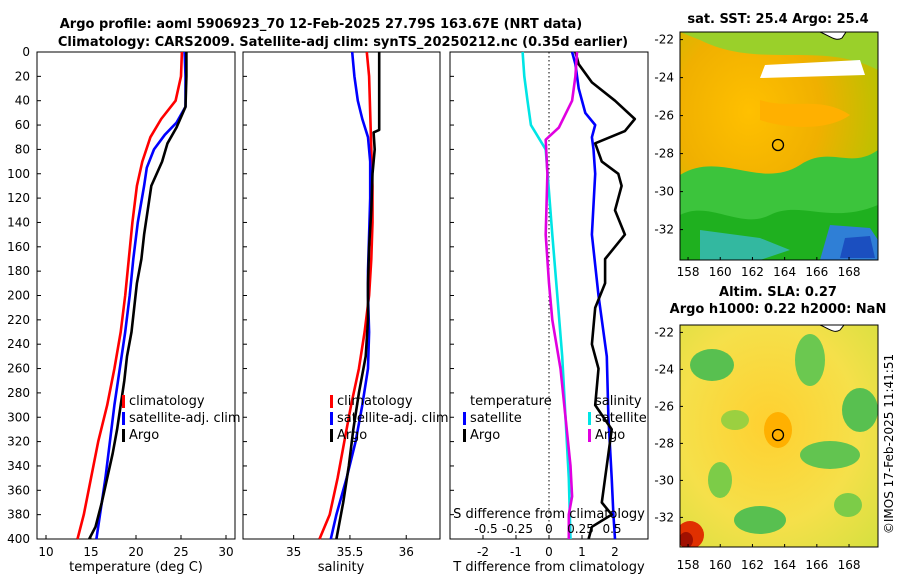 The height and width of the screenshot is (580, 900). Describe the element at coordinates (617, 418) in the screenshot. I see `difference-legend-salinity: salinity satellite Argo` at that location.